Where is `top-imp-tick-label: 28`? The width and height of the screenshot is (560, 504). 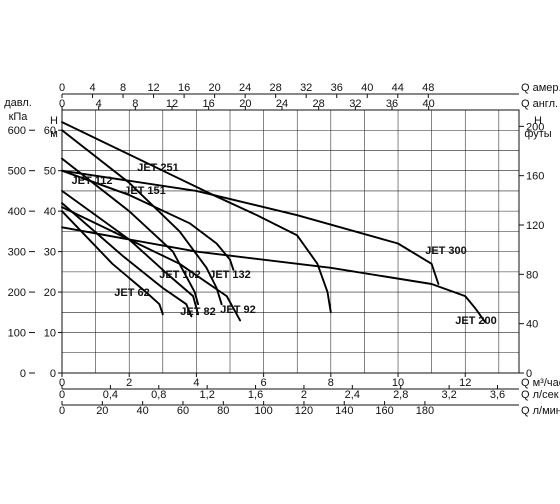
top-imp-tick-label: 28 is located at coordinates (319, 104).